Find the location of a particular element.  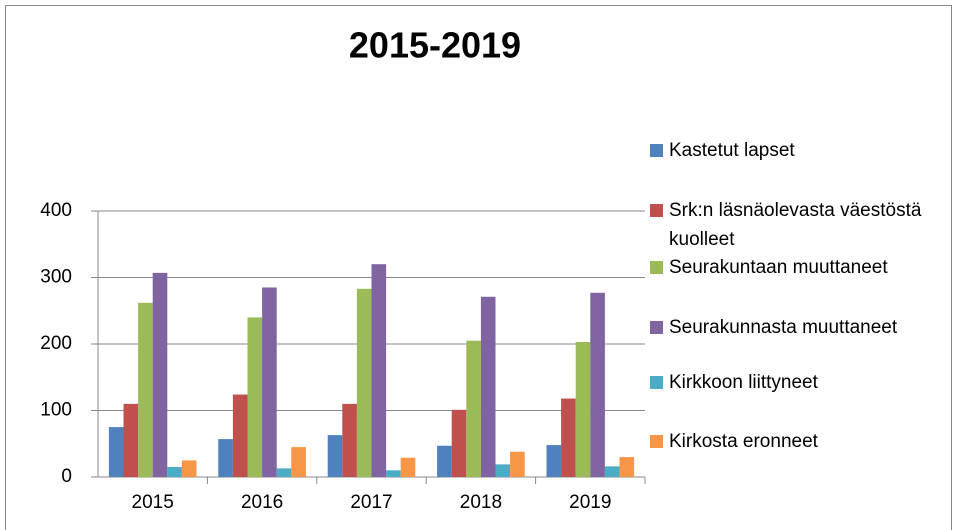

x-tick-label: 2017 is located at coordinates (371, 502).